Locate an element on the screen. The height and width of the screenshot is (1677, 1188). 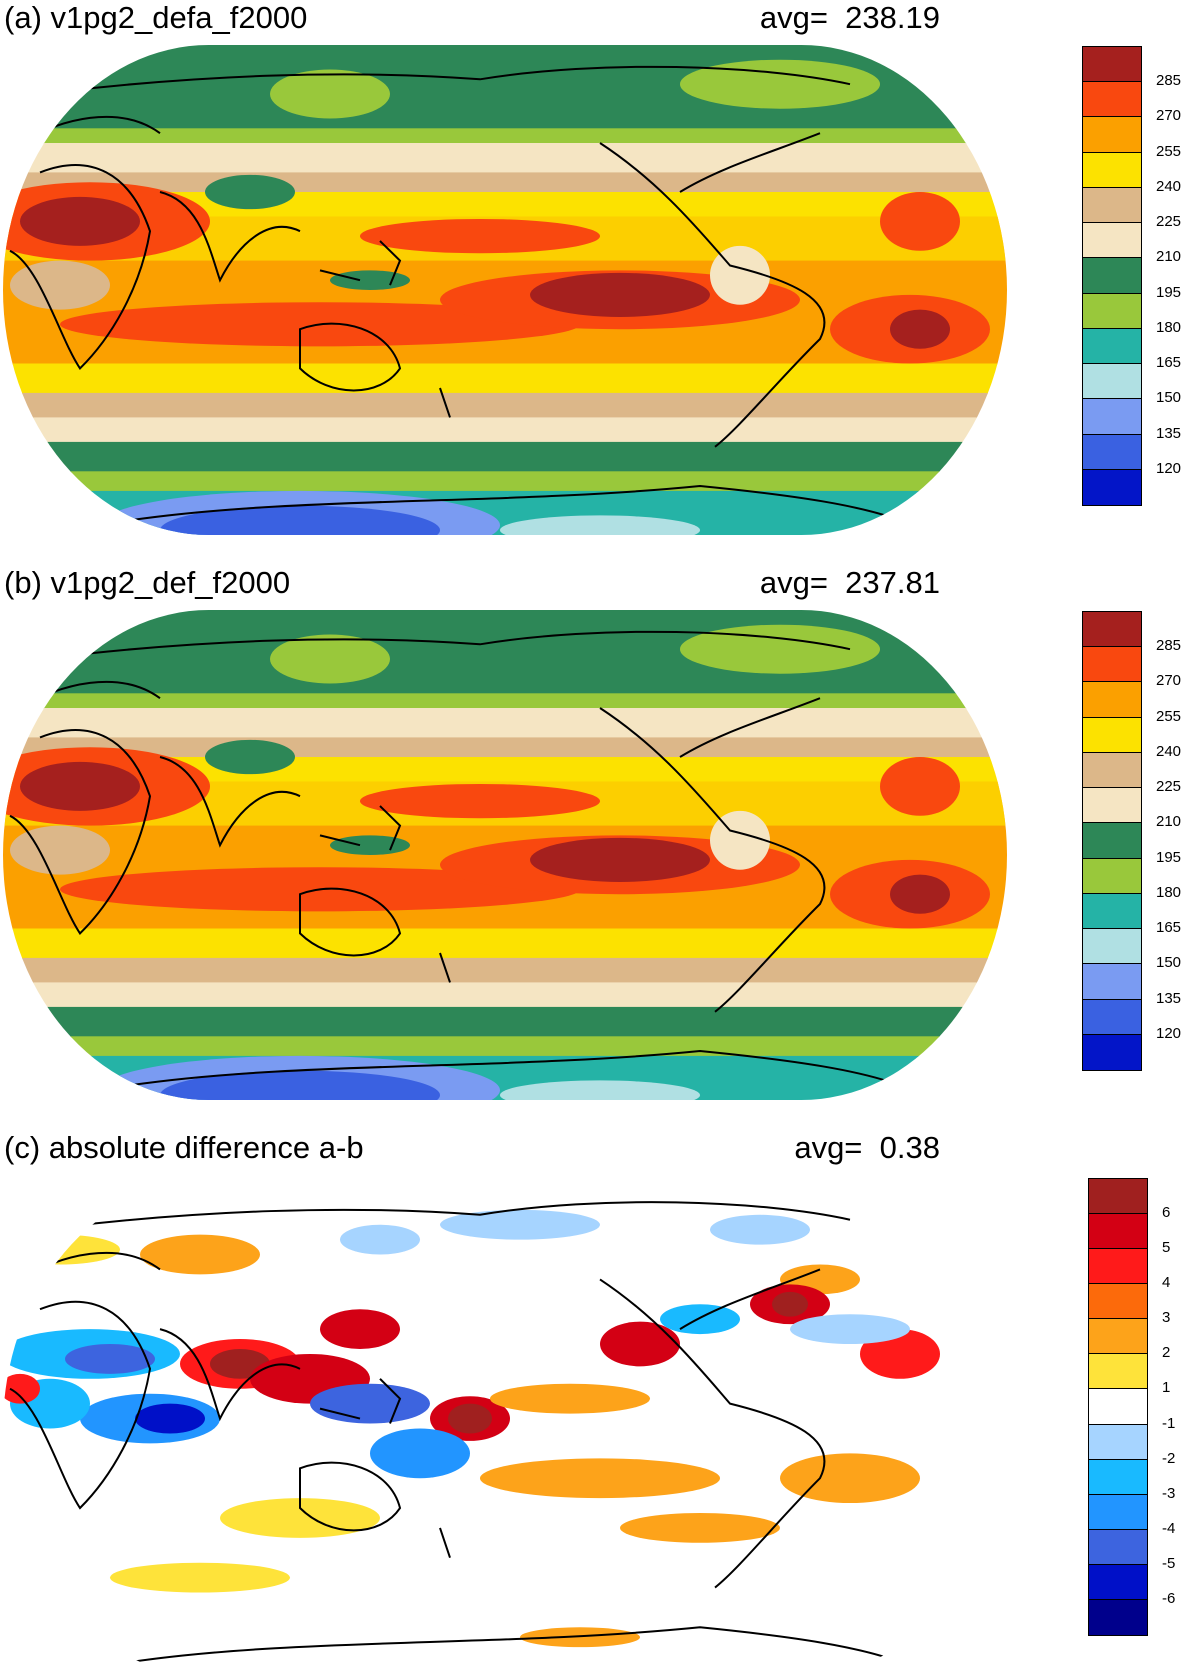
panel-average: avg= 237.81 is located at coordinates (850, 583).